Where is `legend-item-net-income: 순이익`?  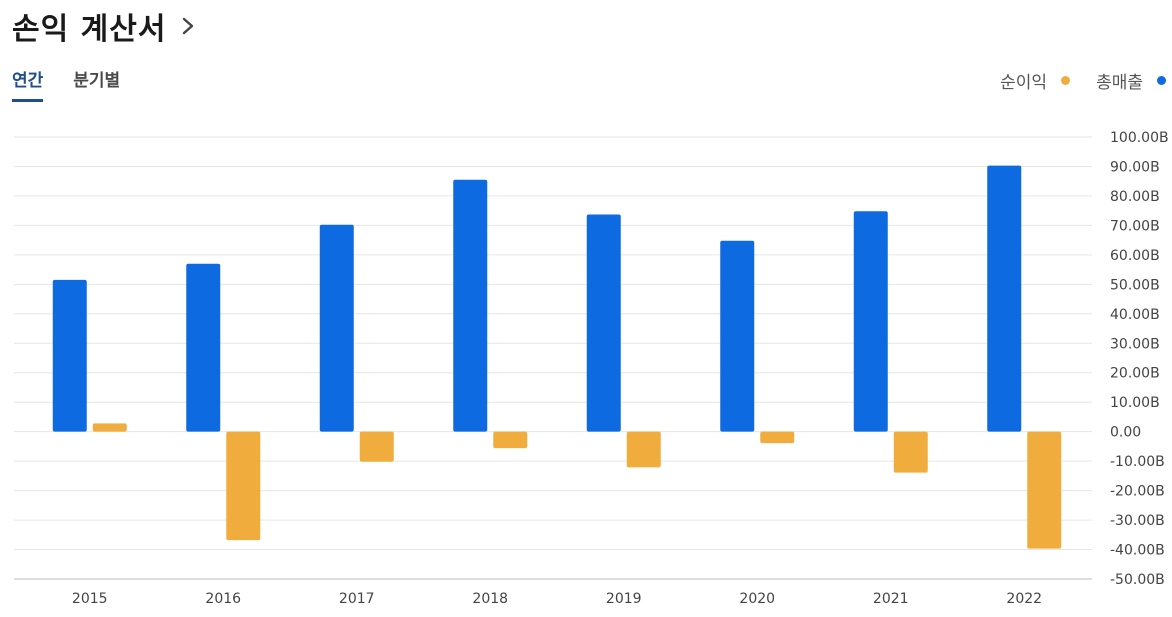 legend-item-net-income: 순이익 is located at coordinates (1035, 80).